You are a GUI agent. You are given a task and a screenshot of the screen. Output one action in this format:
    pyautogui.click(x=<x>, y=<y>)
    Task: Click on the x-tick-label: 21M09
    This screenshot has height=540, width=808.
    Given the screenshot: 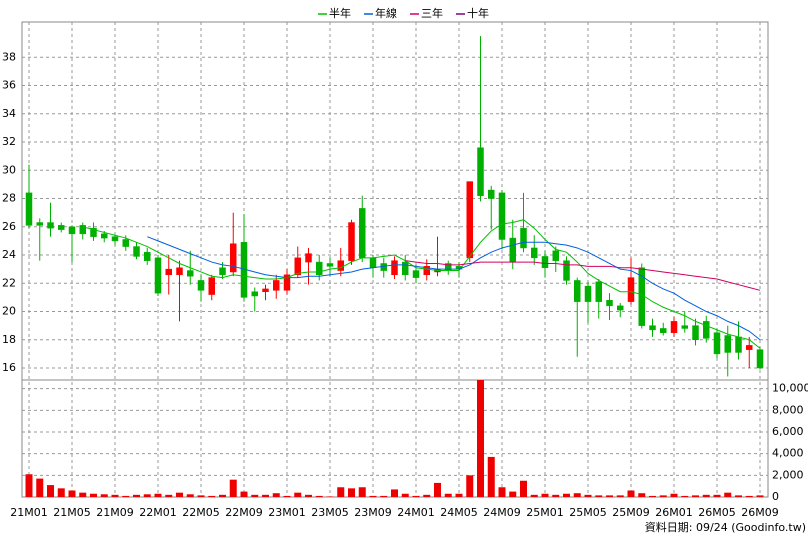 What is the action you would take?
    pyautogui.click(x=115, y=512)
    